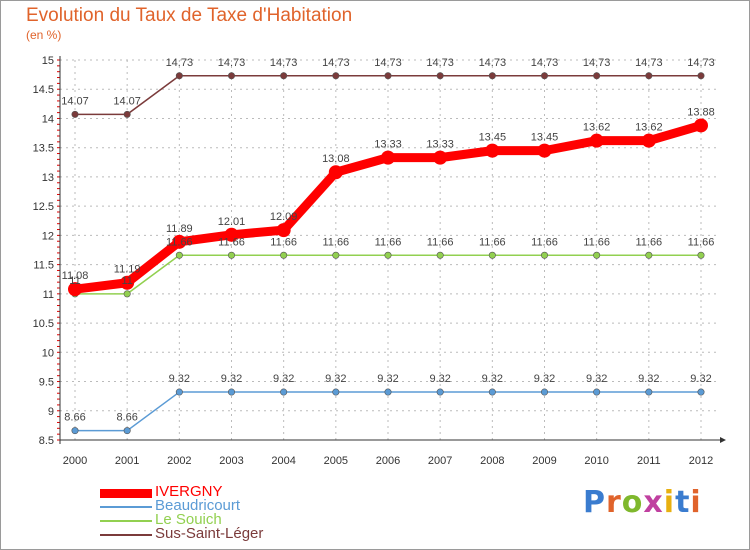 The width and height of the screenshot is (750, 550). Describe the element at coordinates (701, 461) in the screenshot. I see `x-tick-label: 2012` at that location.